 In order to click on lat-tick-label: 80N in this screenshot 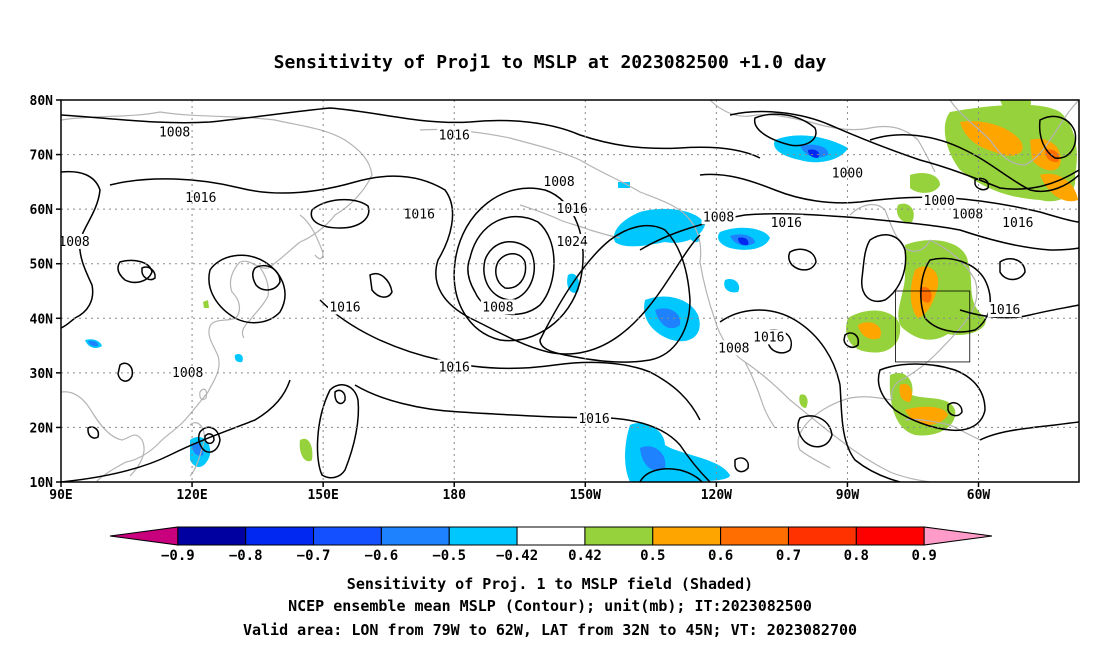, I will do `click(42, 101)`.